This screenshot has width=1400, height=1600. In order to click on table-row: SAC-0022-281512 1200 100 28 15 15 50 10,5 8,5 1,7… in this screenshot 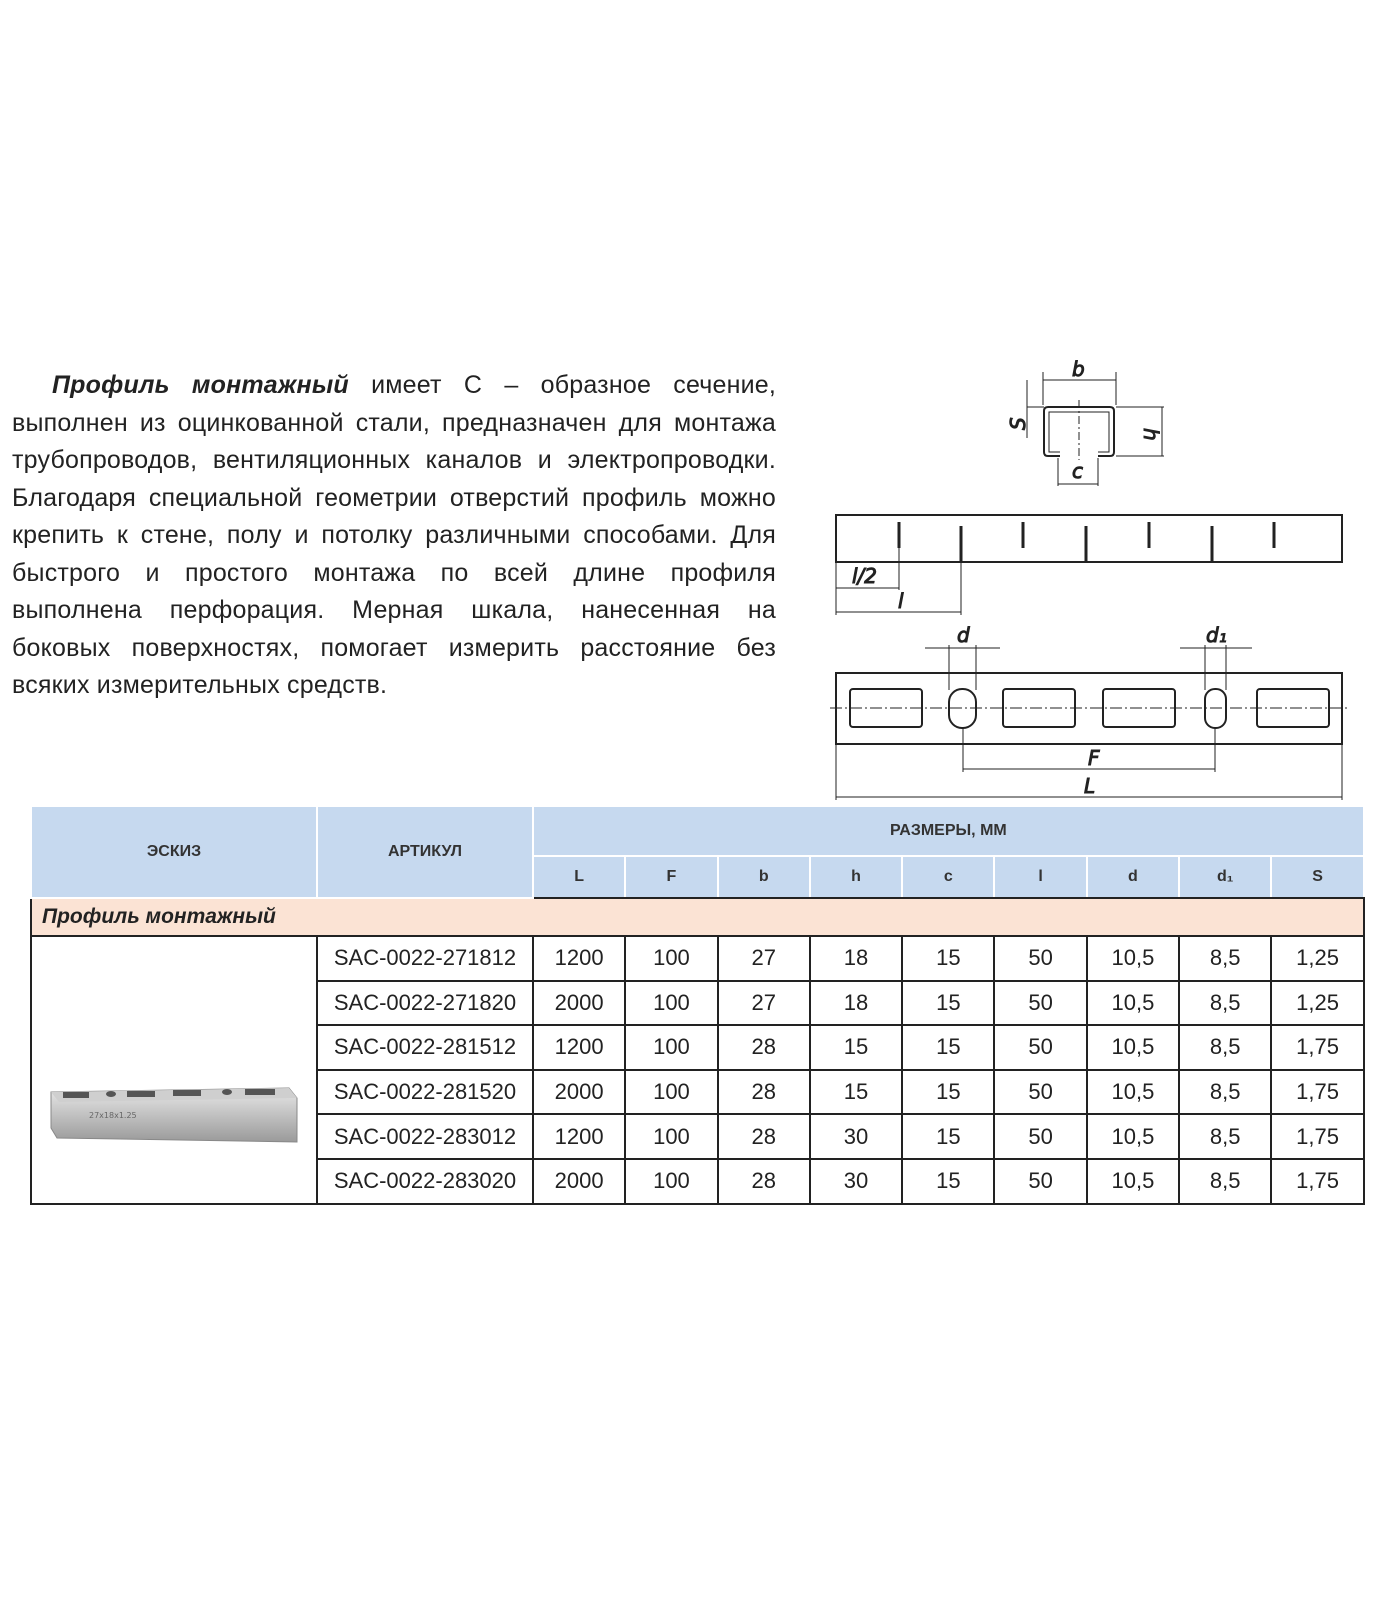, I will do `click(698, 1047)`.